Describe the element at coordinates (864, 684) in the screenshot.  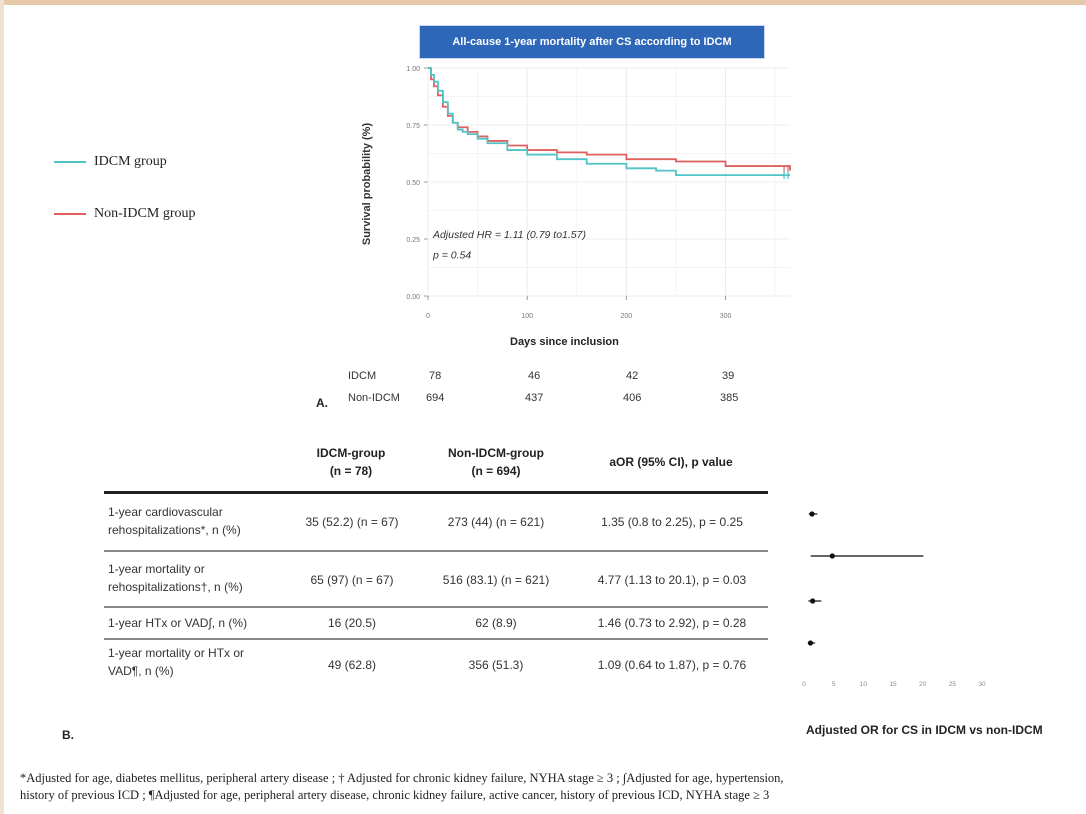
I see `forest-x-tick-label: 10` at that location.